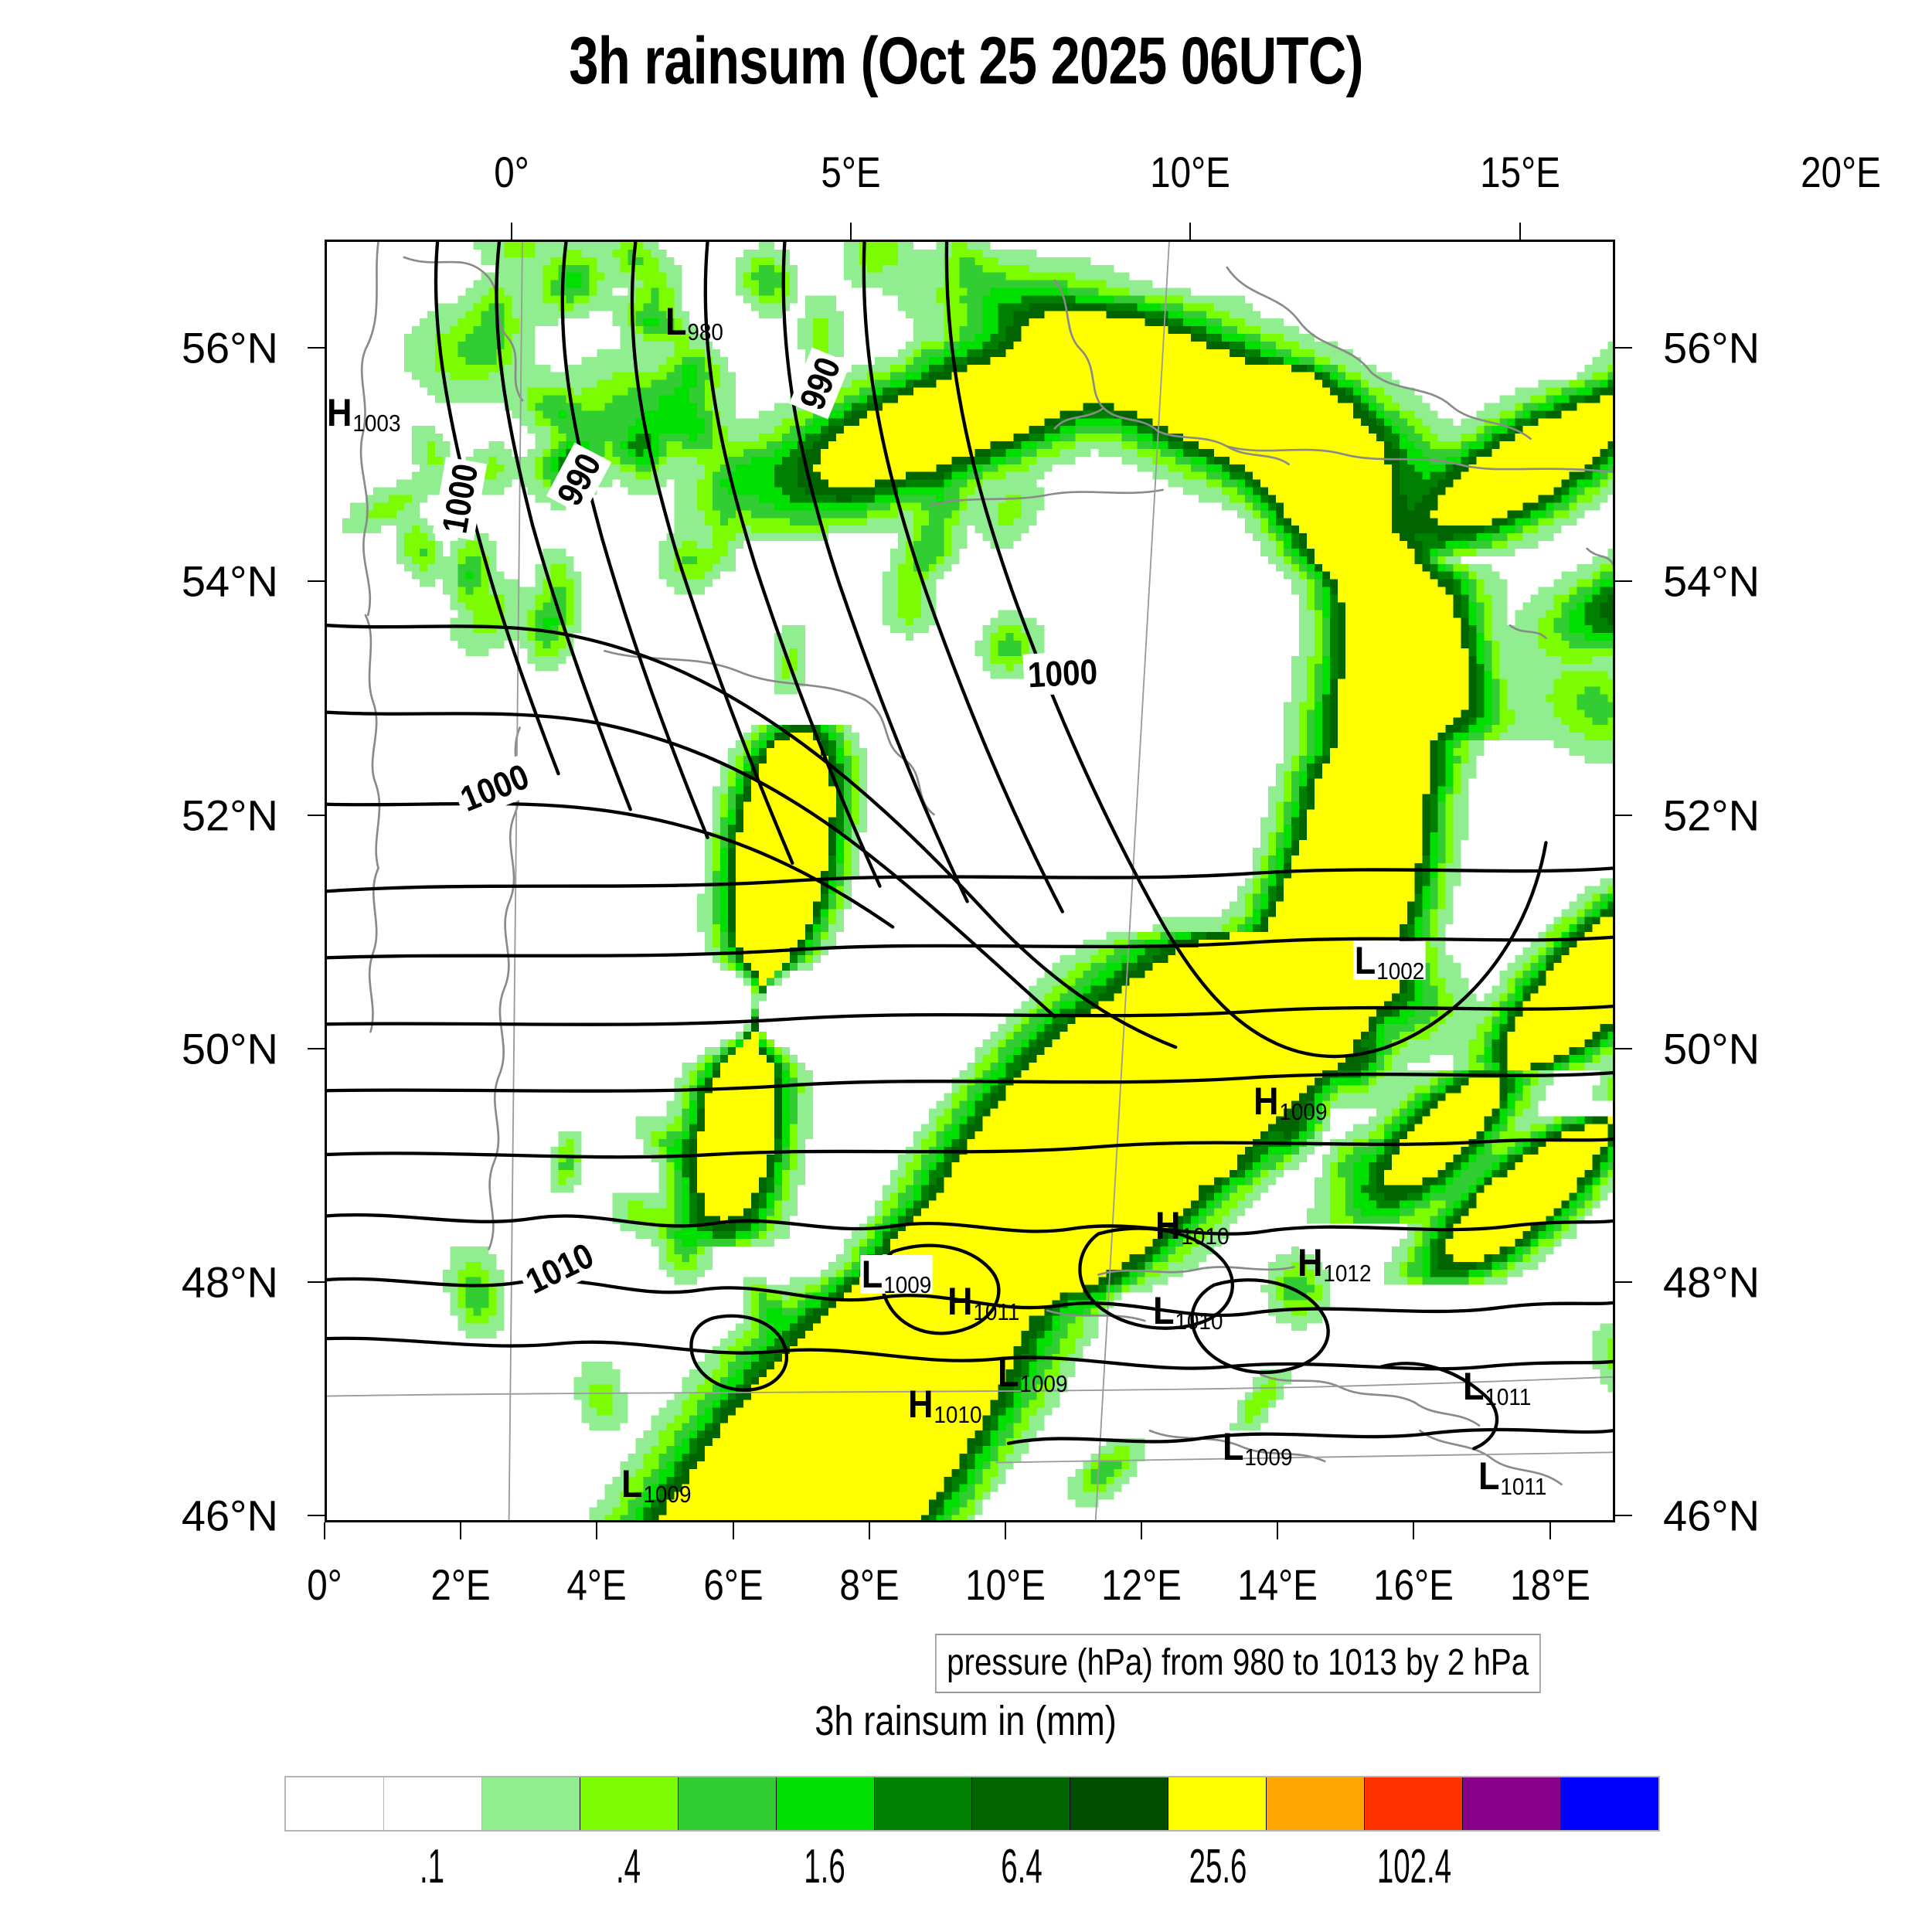 This screenshot has width=1932, height=1932. Describe the element at coordinates (870, 1585) in the screenshot. I see `bottom-axis-label: 8°E` at that location.